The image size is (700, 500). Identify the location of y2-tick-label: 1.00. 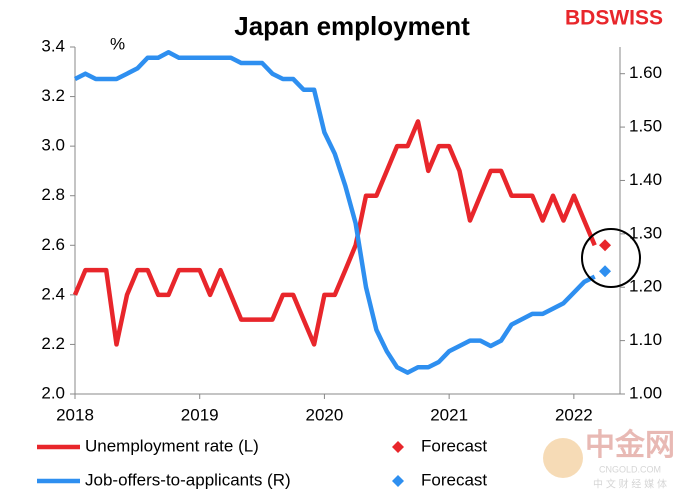
(645, 392).